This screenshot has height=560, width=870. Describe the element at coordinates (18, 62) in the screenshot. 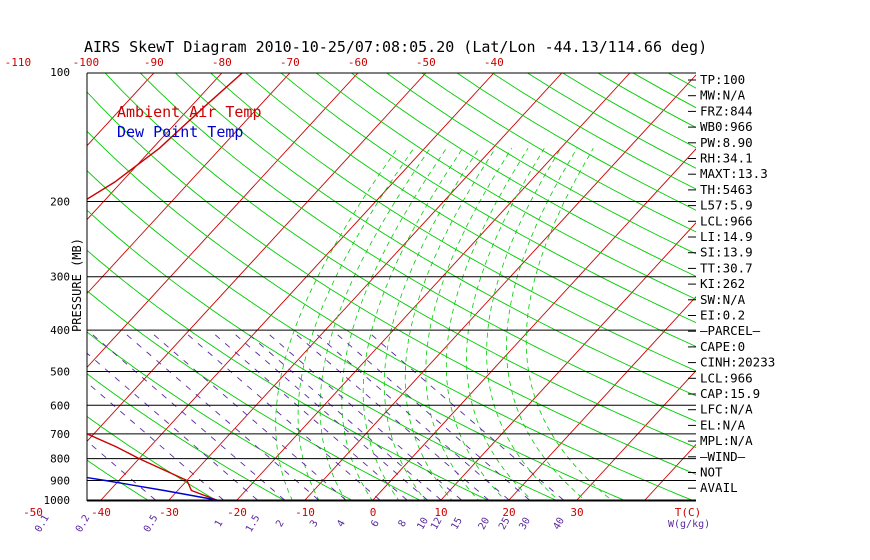

I see `top-temp-tick-label: -110` at that location.